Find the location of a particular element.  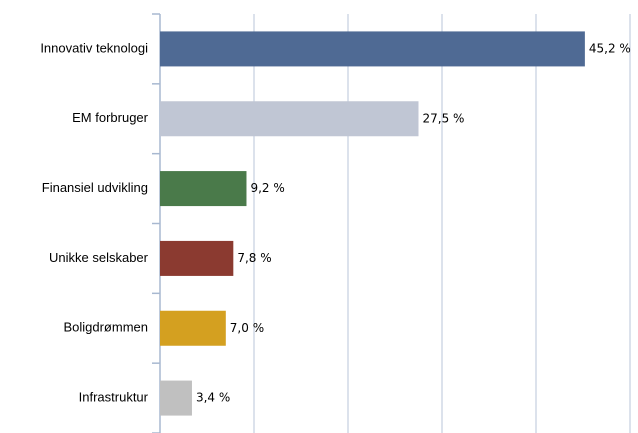

y-tick-label: Infrastruktur is located at coordinates (114, 397).